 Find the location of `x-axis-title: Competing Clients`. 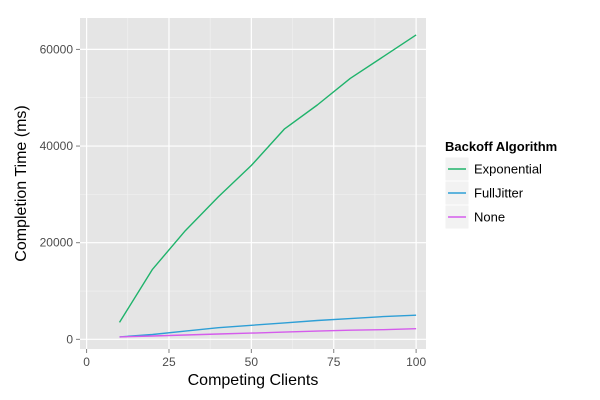

x-axis-title: Competing Clients is located at coordinates (253, 380).